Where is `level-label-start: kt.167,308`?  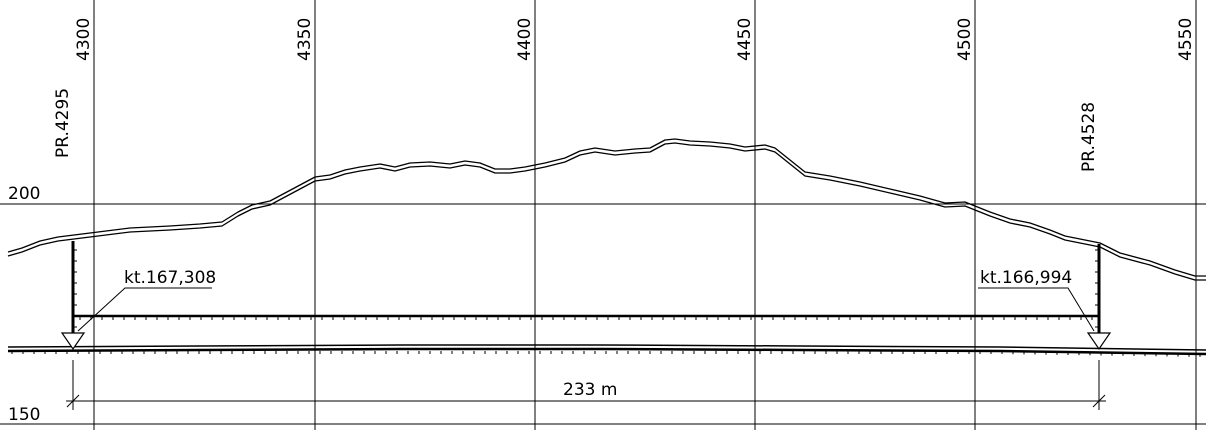
level-label-start: kt.167,308 is located at coordinates (170, 278).